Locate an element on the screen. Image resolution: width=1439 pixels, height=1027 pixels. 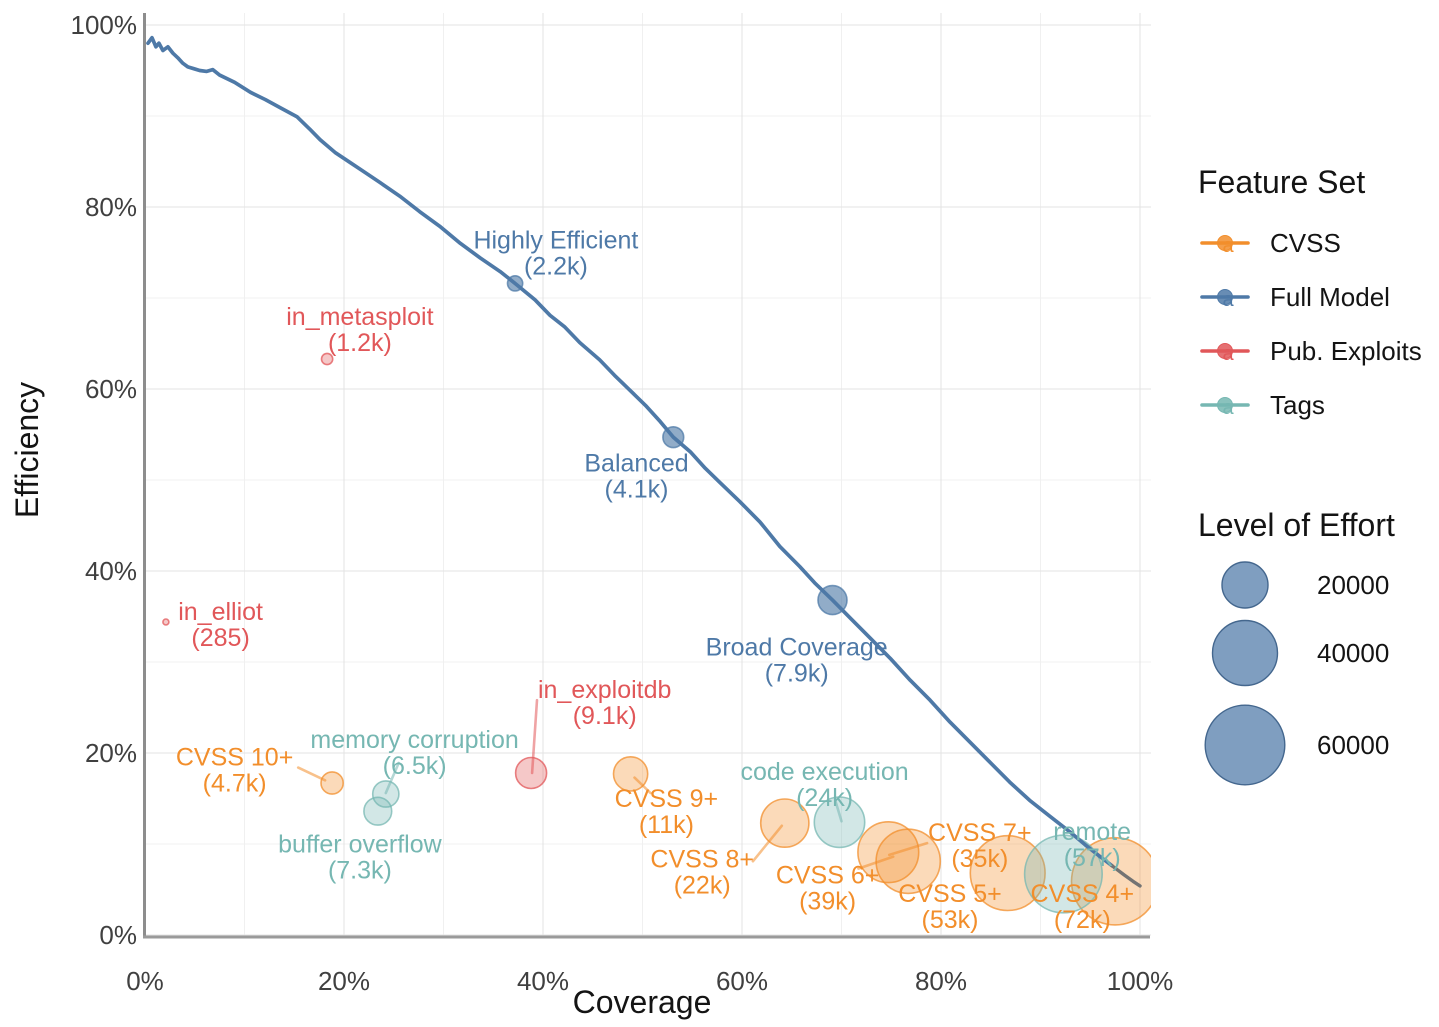
legend-item-label-full-model: Full Model is located at coordinates (1330, 297).